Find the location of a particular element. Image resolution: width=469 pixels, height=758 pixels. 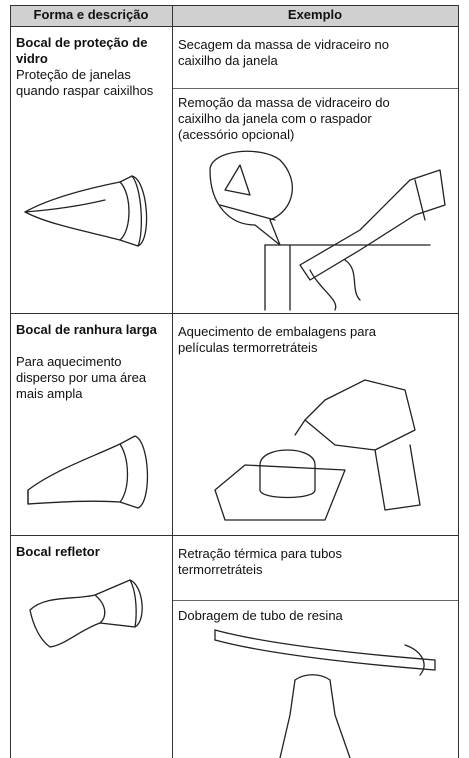

scraper-illustration is located at coordinates (327, 230).